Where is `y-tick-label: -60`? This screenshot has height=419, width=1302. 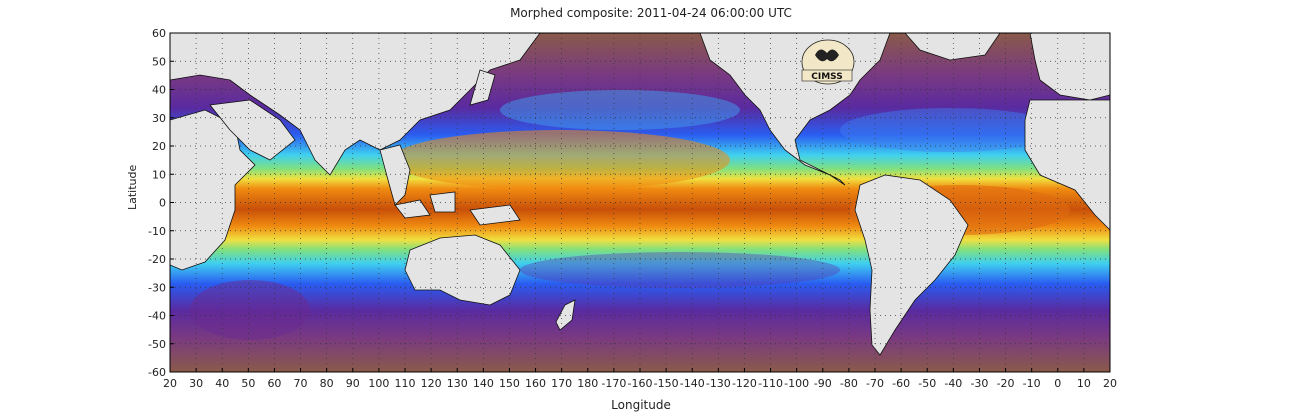
y-tick-label: -60 is located at coordinates (157, 372).